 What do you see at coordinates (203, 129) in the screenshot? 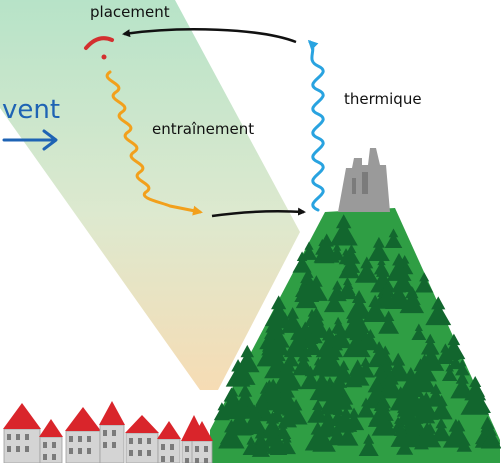
I see `label-entrainment: entraînement` at bounding box center [203, 129].